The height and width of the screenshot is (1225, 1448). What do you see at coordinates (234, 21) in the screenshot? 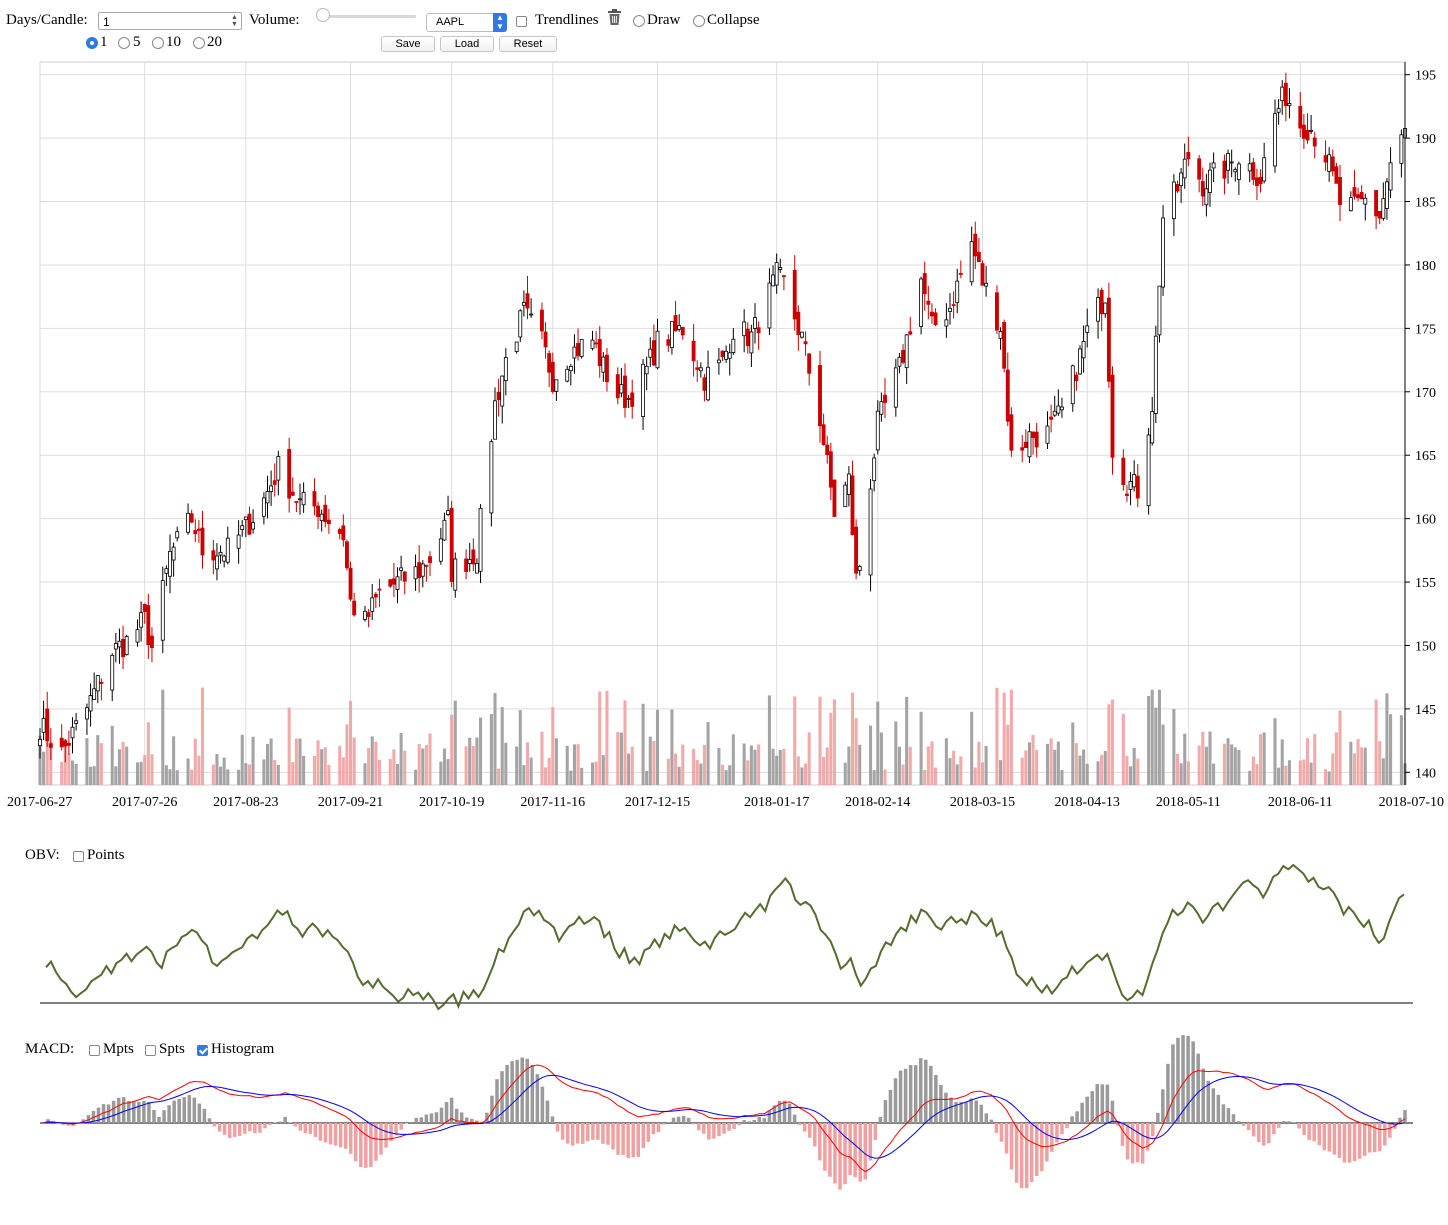
I see `stepper-icon: ▲ ▼` at bounding box center [234, 21].